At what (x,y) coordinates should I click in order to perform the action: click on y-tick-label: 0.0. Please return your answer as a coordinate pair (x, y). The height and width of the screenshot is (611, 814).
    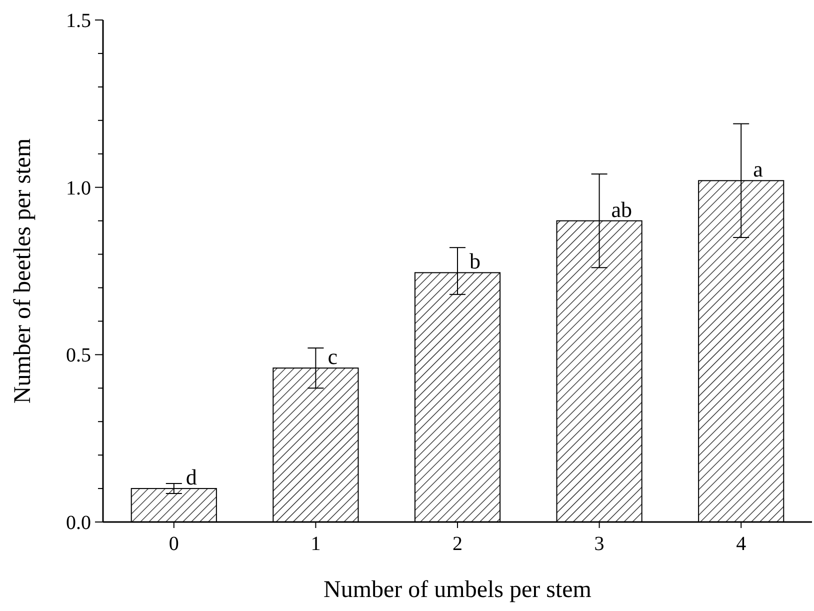
    Looking at the image, I should click on (78, 523).